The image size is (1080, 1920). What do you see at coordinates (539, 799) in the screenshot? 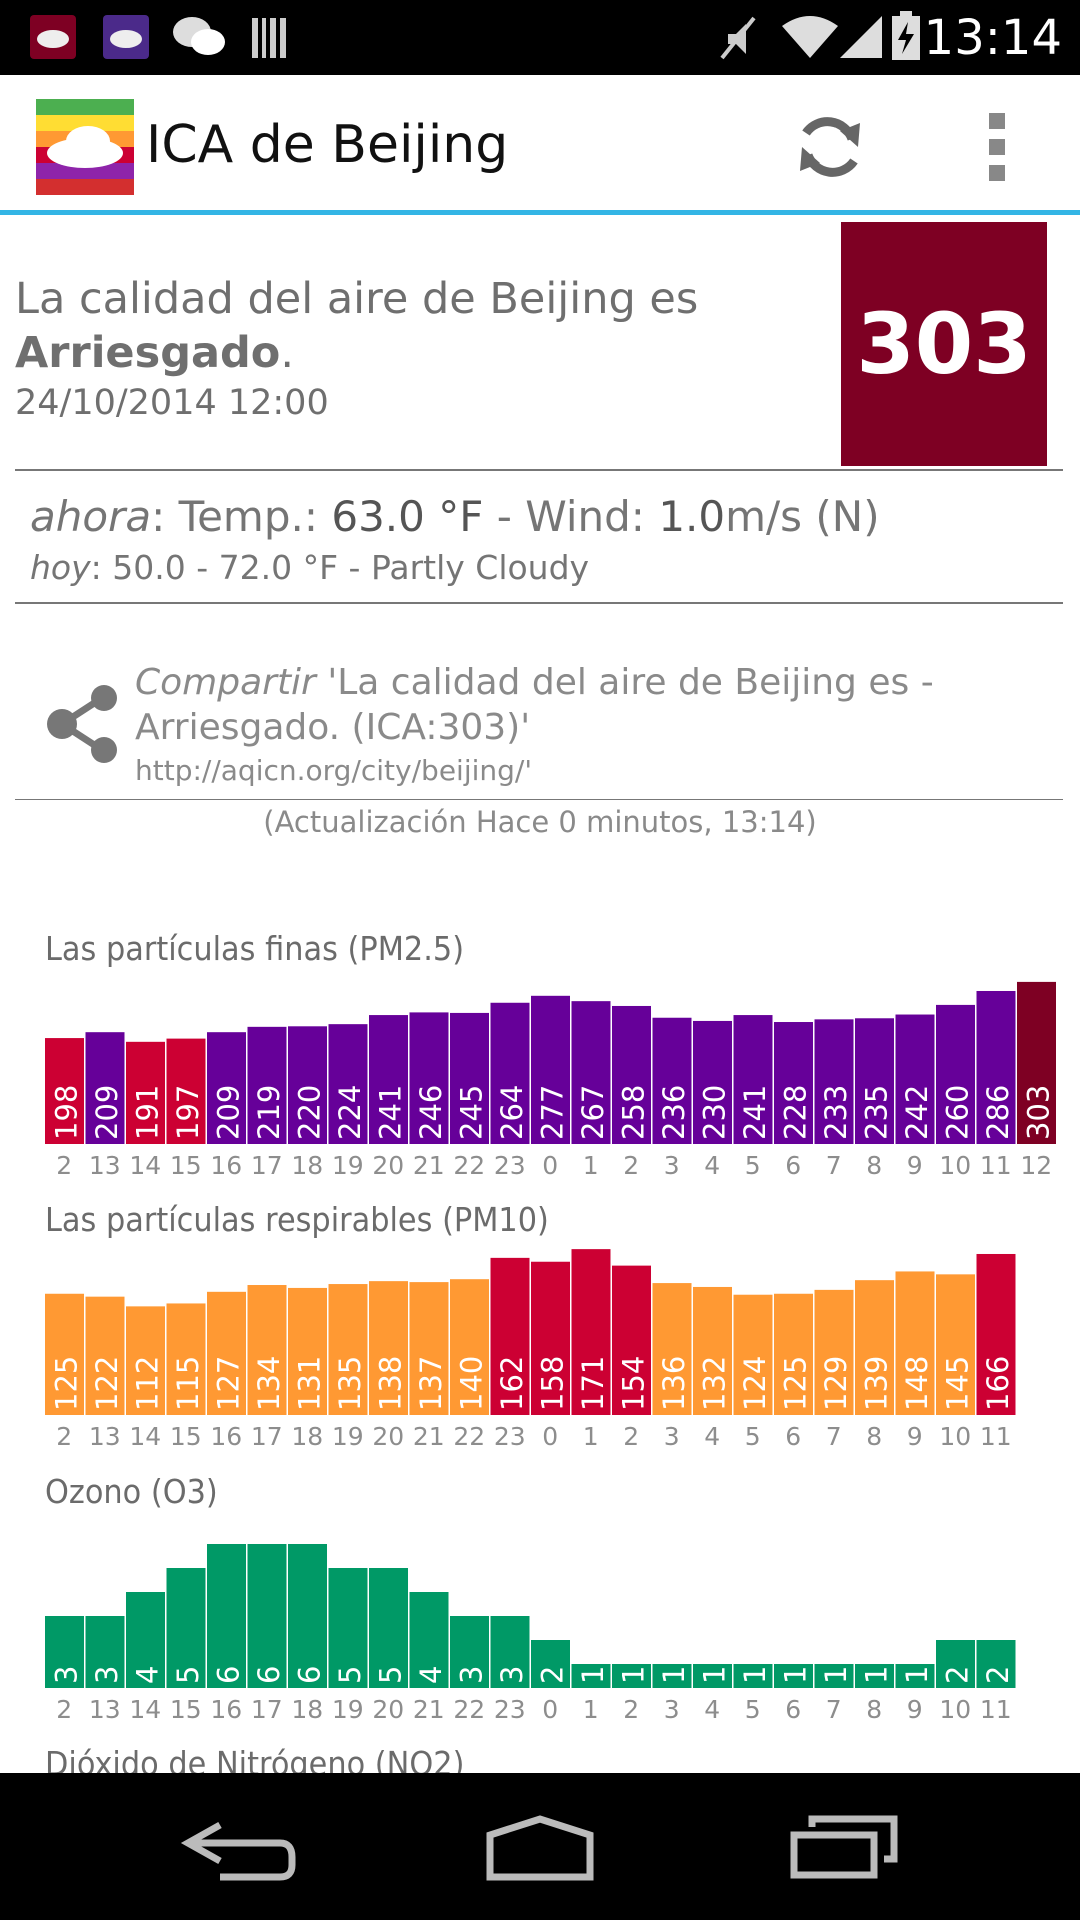
I see `divider` at bounding box center [539, 799].